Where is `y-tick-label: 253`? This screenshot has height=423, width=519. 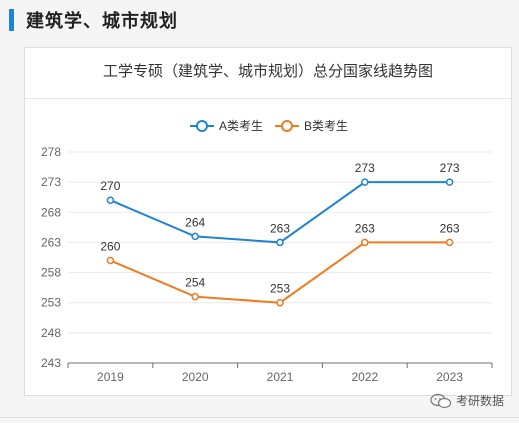 y-tick-label: 253 is located at coordinates (51, 303).